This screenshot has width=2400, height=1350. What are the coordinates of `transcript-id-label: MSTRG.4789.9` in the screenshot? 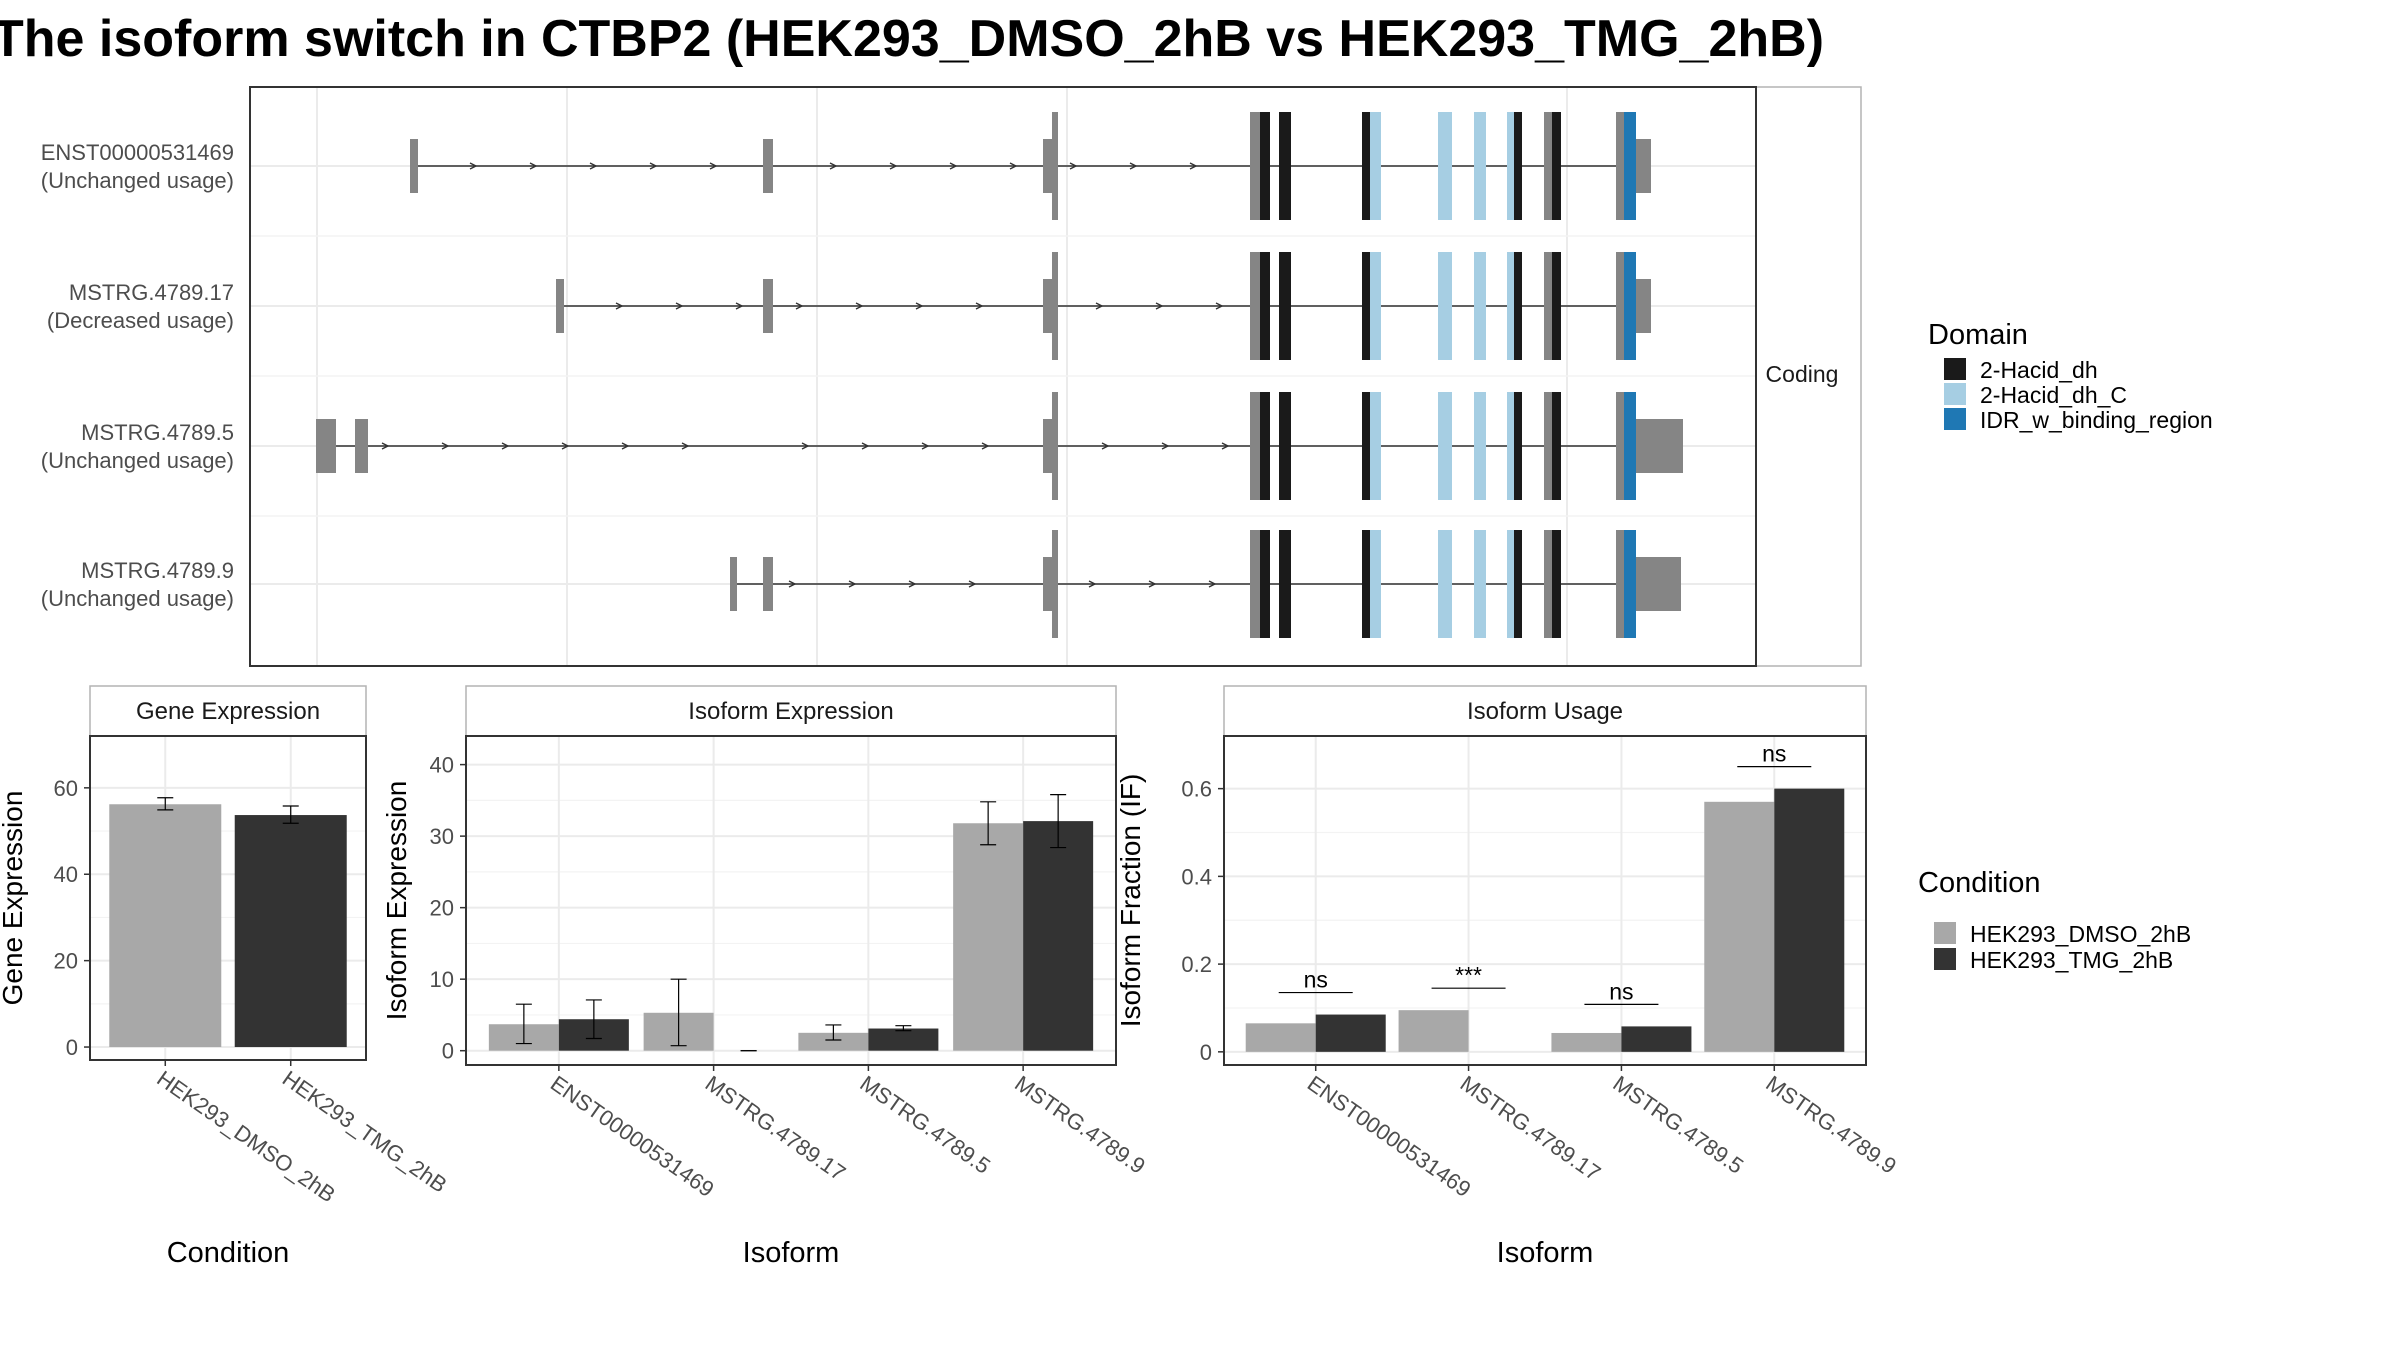 It's located at (157, 570).